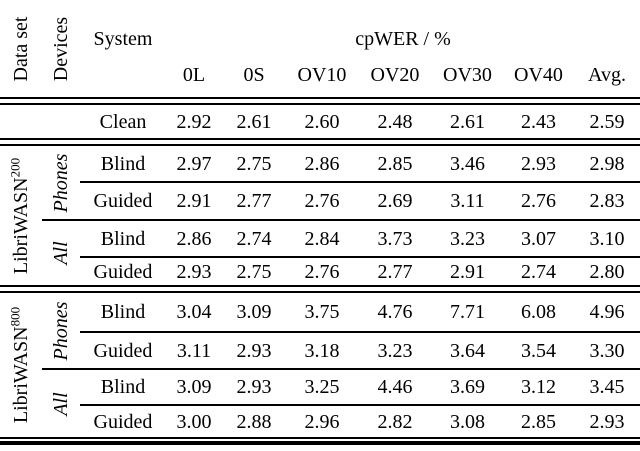 This screenshot has height=451, width=640. I want to click on clean-double-rule, so click(320, 142).